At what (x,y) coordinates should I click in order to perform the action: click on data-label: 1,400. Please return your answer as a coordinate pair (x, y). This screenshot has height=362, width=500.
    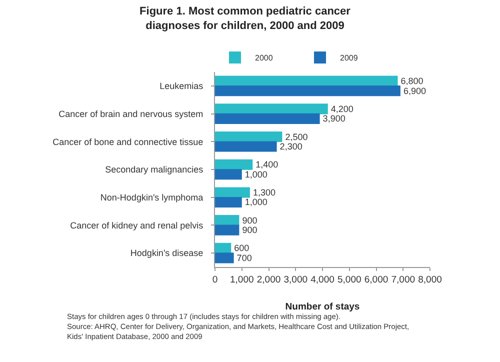
    Looking at the image, I should click on (267, 165).